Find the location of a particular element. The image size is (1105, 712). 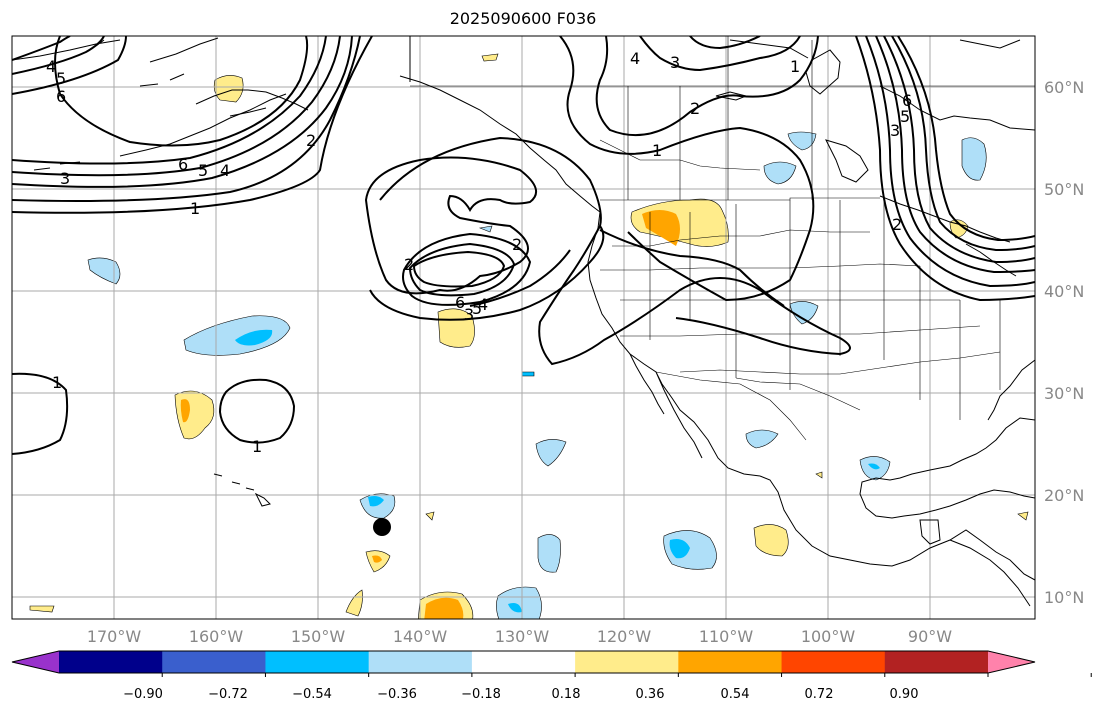

colorbar-tick-label: −0.36 is located at coordinates (397, 694).